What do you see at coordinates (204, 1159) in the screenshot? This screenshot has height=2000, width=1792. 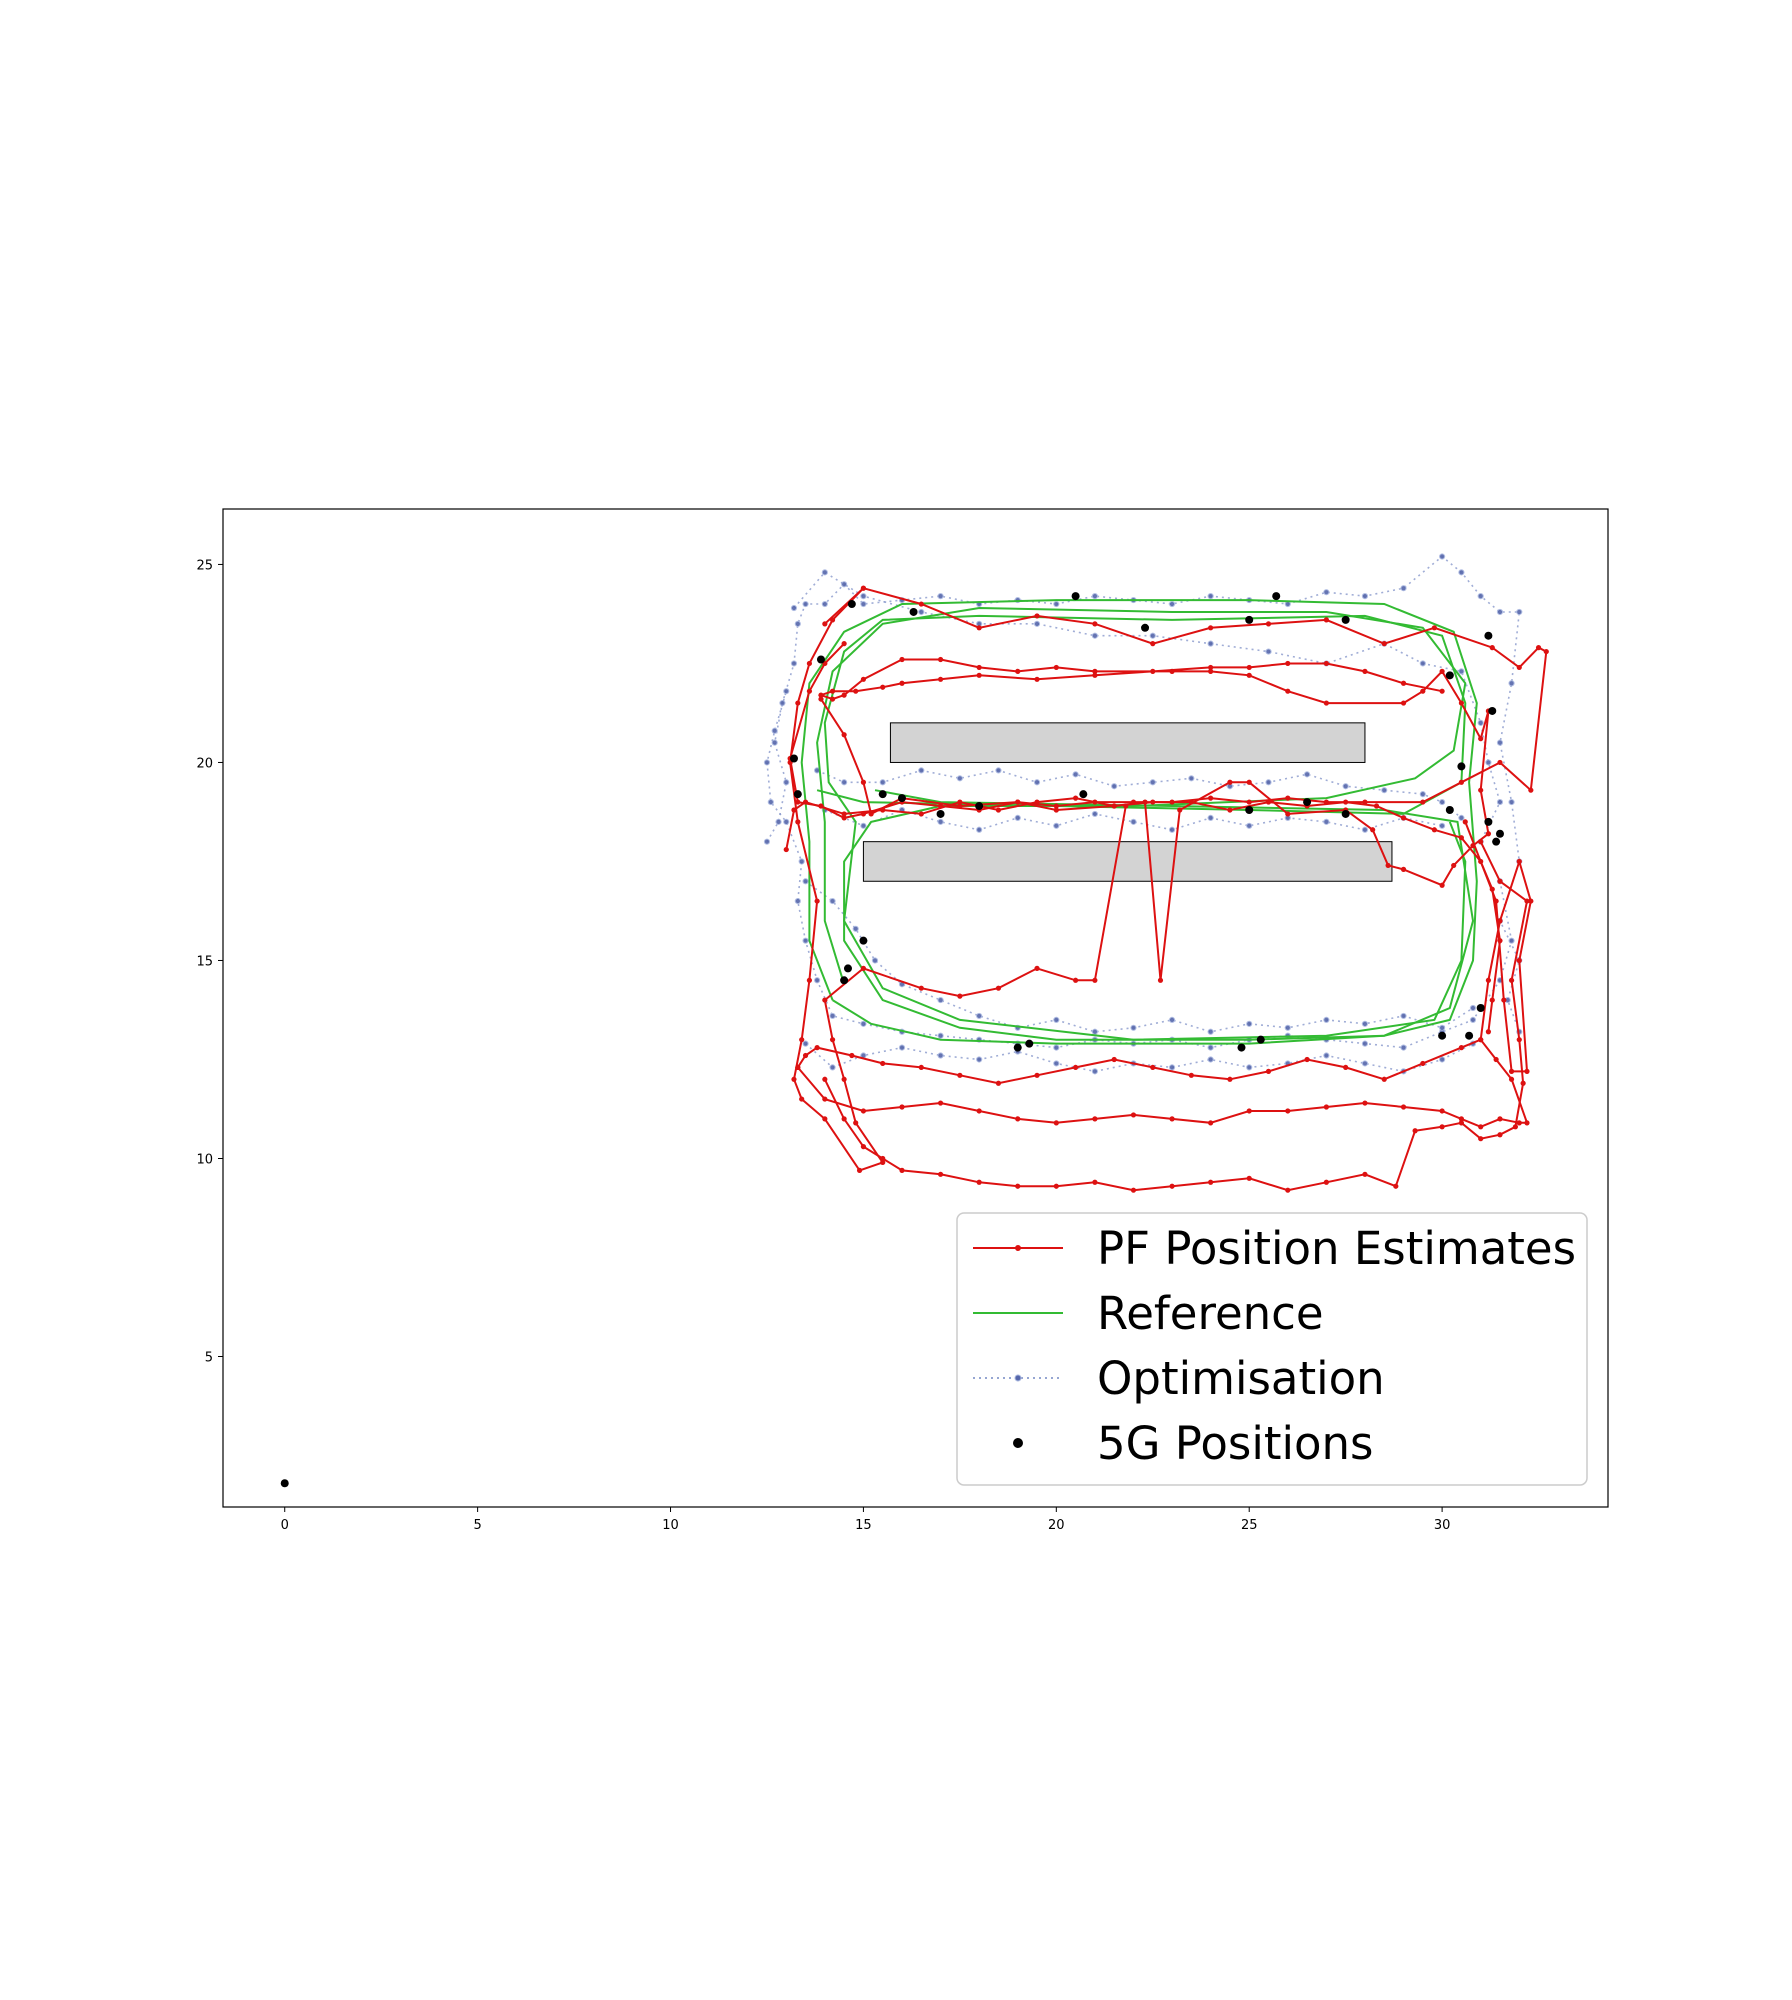 I see `y-tick-label: 10` at bounding box center [204, 1159].